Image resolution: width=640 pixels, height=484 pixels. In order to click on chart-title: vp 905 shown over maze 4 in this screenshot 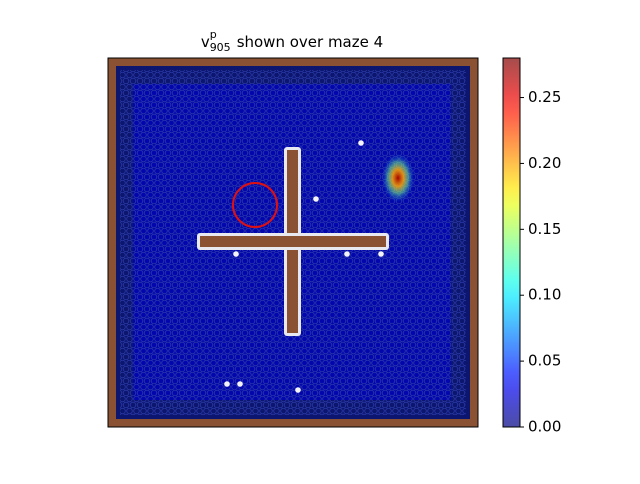, I will do `click(292, 41)`.